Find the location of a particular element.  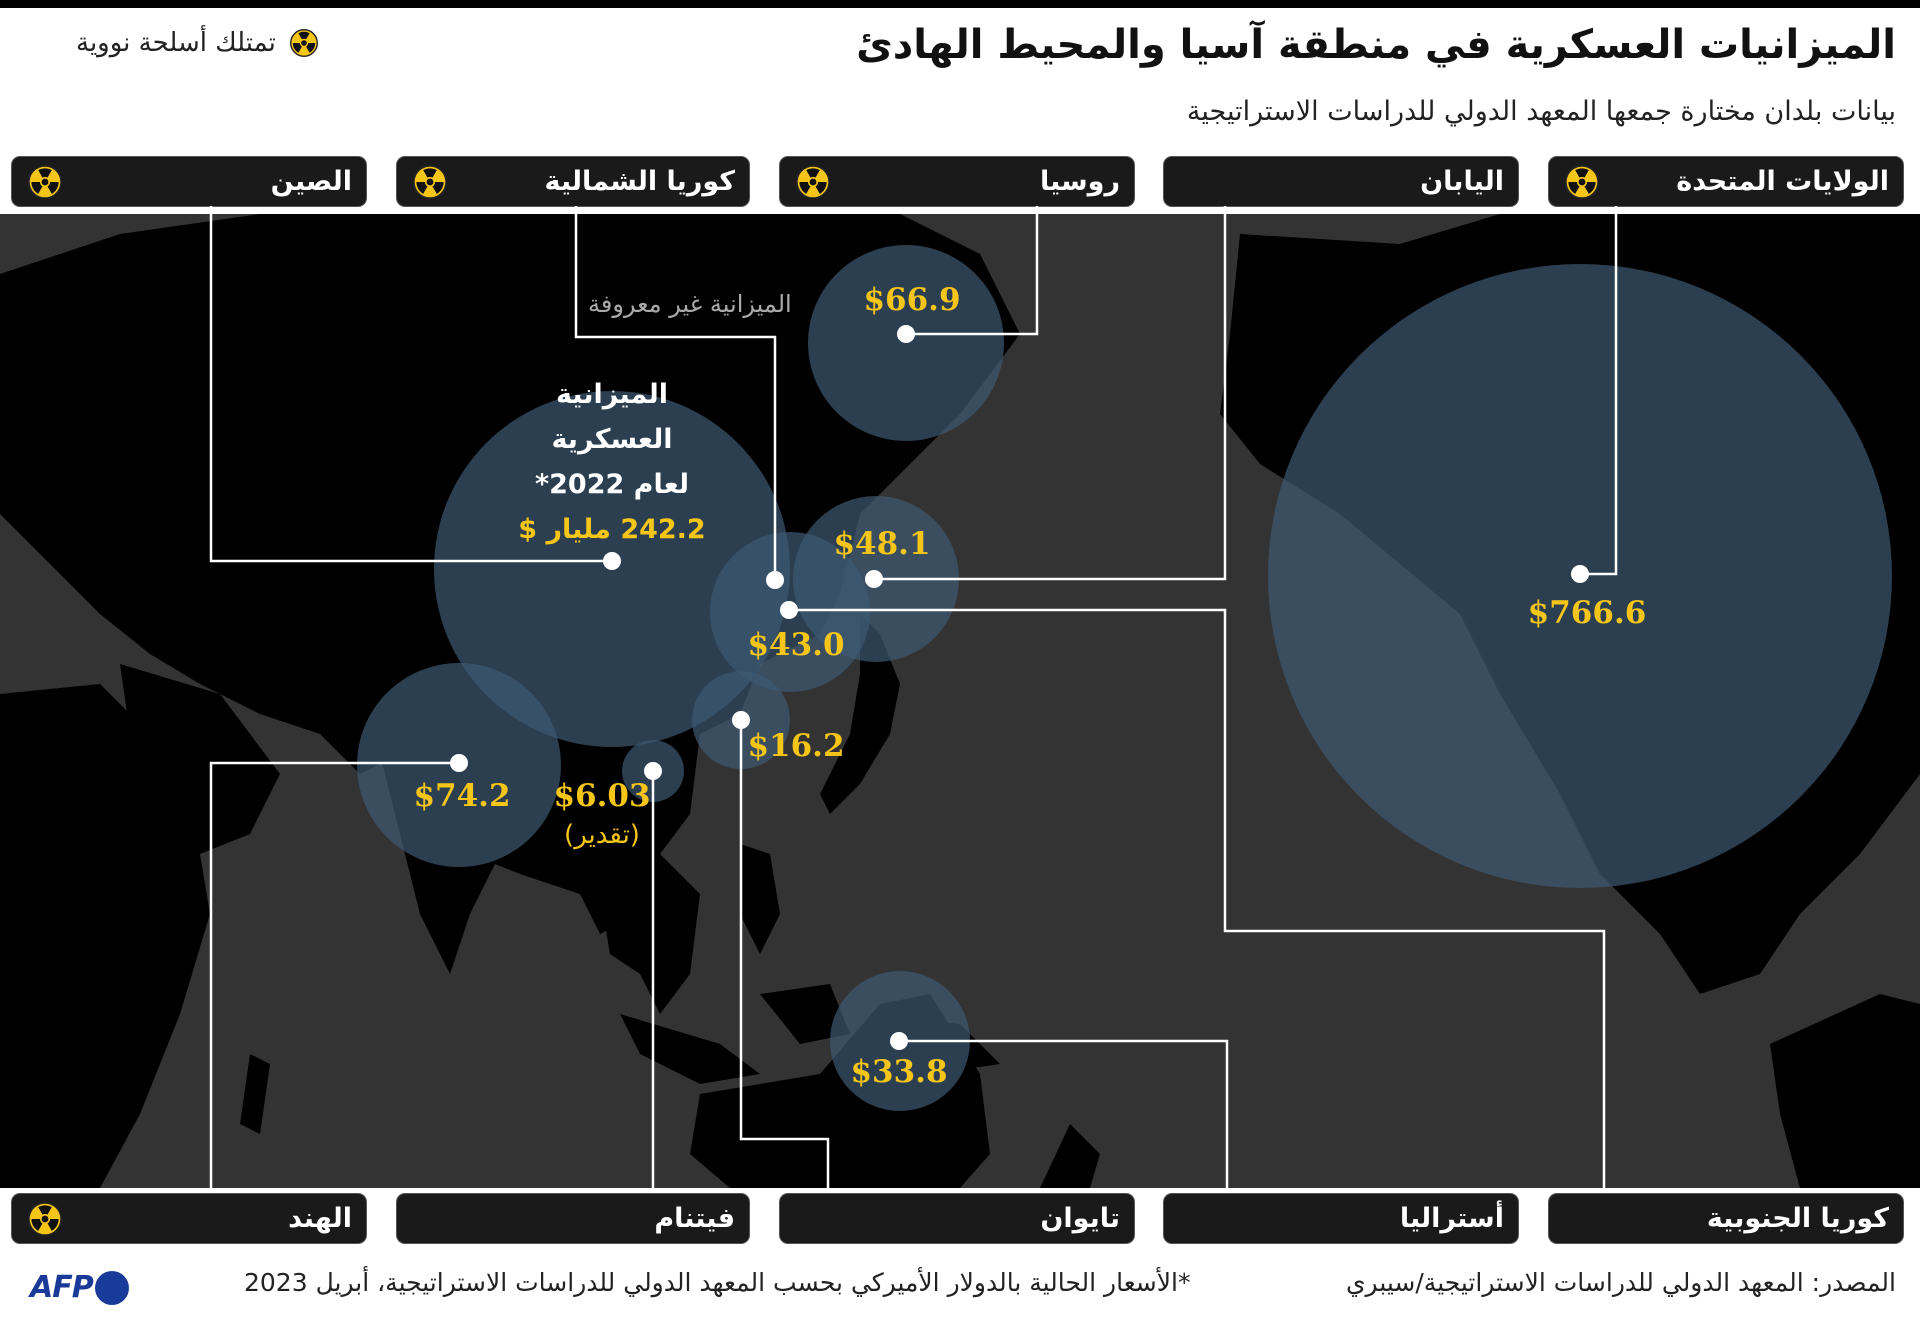

bubble-australia is located at coordinates (900, 1041).